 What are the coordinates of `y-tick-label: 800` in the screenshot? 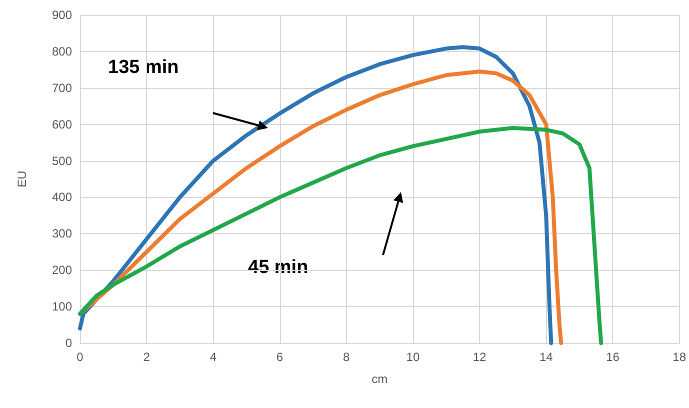 It's located at (62, 51).